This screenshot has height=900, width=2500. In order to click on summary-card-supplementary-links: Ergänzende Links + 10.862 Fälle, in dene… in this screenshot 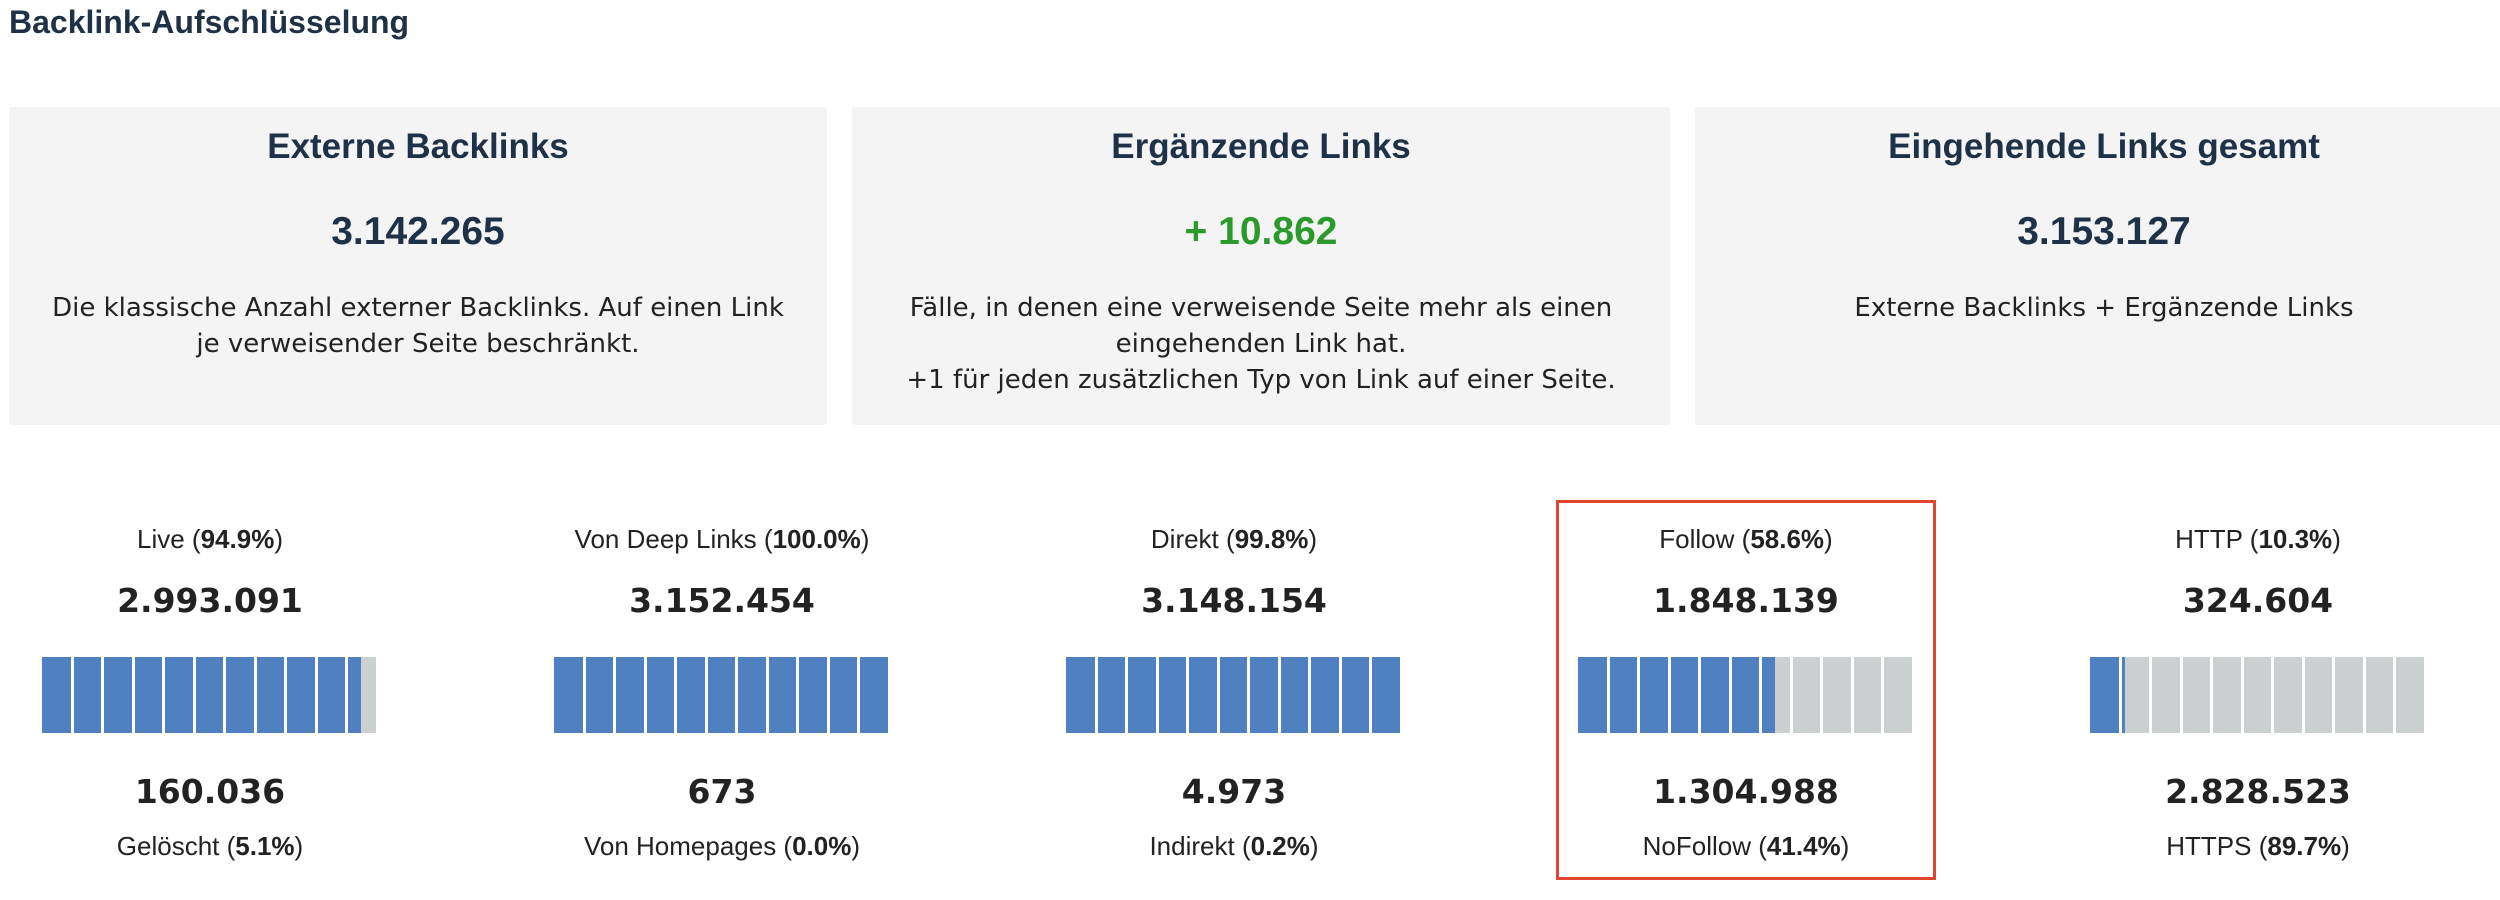, I will do `click(1261, 266)`.